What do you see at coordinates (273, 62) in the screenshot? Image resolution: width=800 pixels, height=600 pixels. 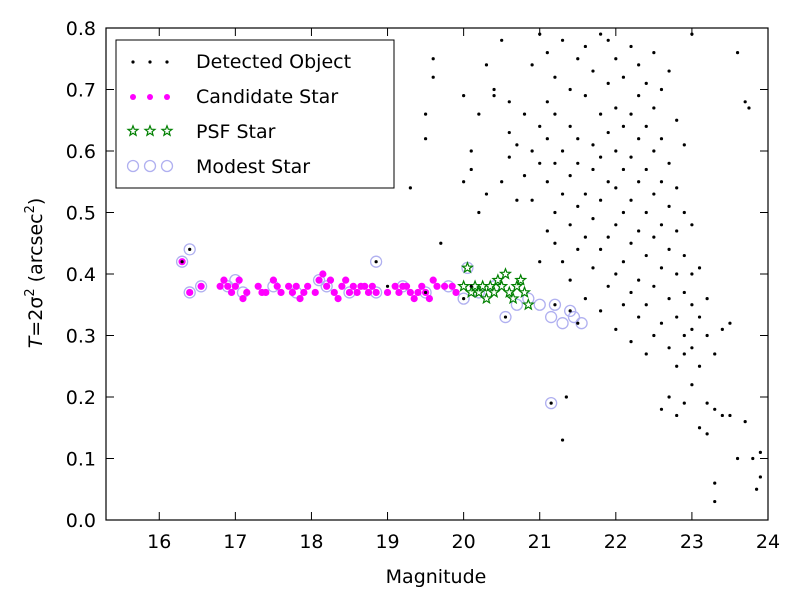 I see `legend-label-detected: Detected Object` at bounding box center [273, 62].